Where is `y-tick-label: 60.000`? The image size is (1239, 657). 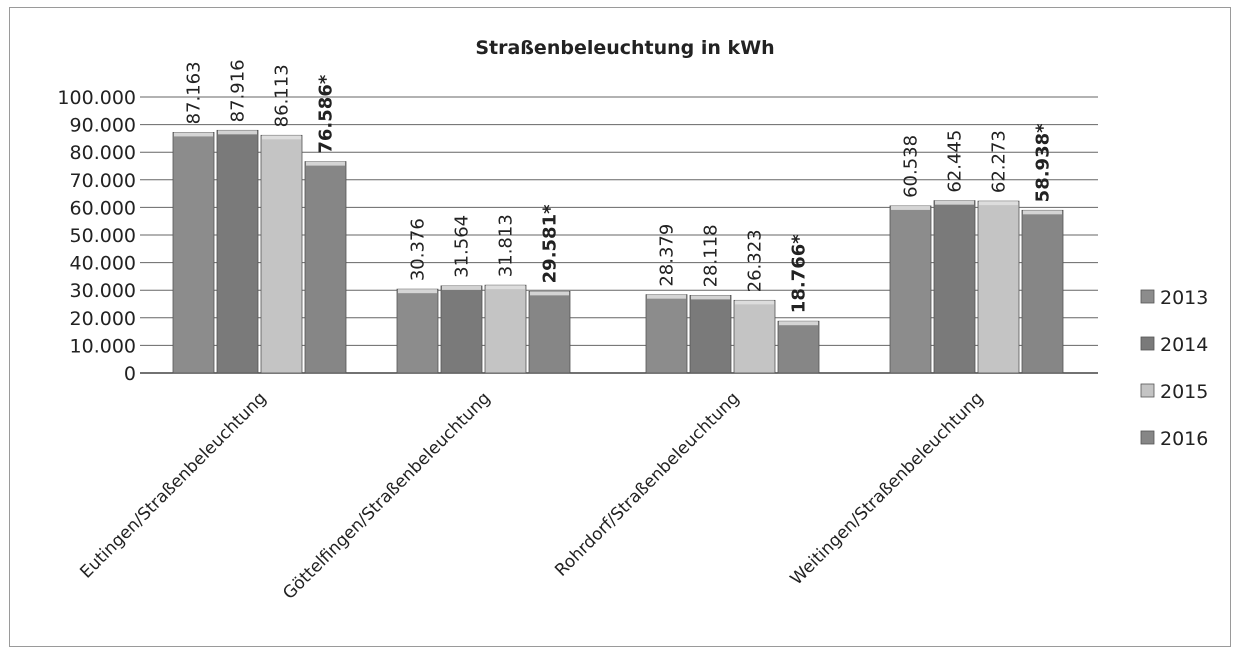
y-tick-label: 60.000 is located at coordinates (103, 208).